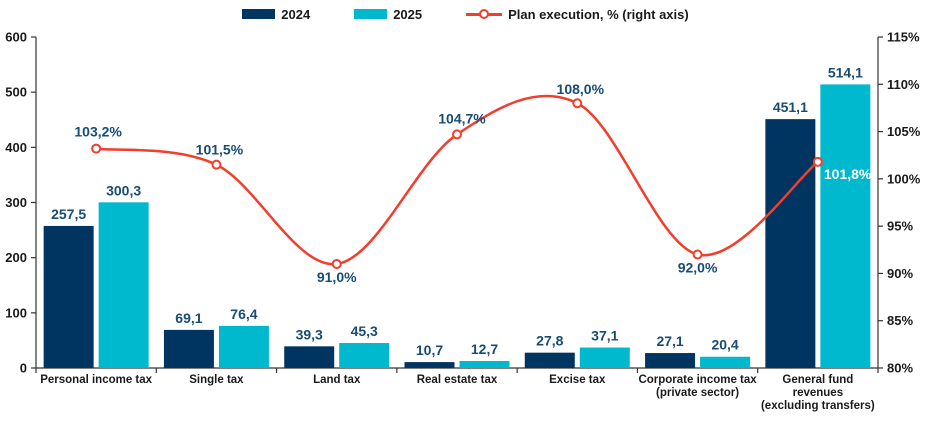 This screenshot has width=931, height=441. I want to click on bar-label-2025-1: 76,4, so click(243, 314).